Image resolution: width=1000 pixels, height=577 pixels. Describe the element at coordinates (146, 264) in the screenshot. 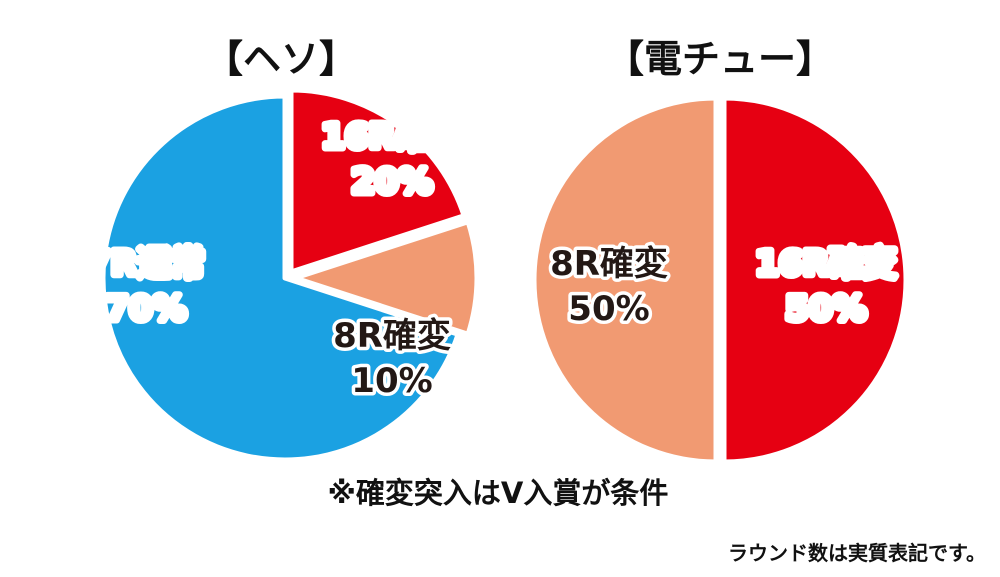

I see `slice-label: 7R通常` at that location.